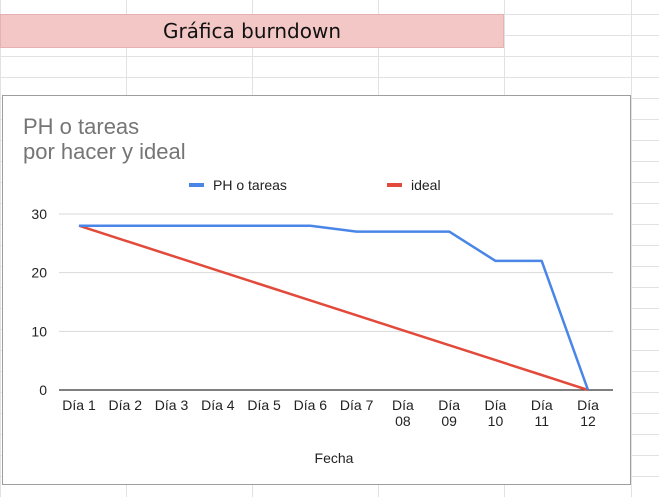 This screenshot has height=497, width=659. What do you see at coordinates (542, 413) in the screenshot?
I see `x-tick-label: Día 11` at bounding box center [542, 413].